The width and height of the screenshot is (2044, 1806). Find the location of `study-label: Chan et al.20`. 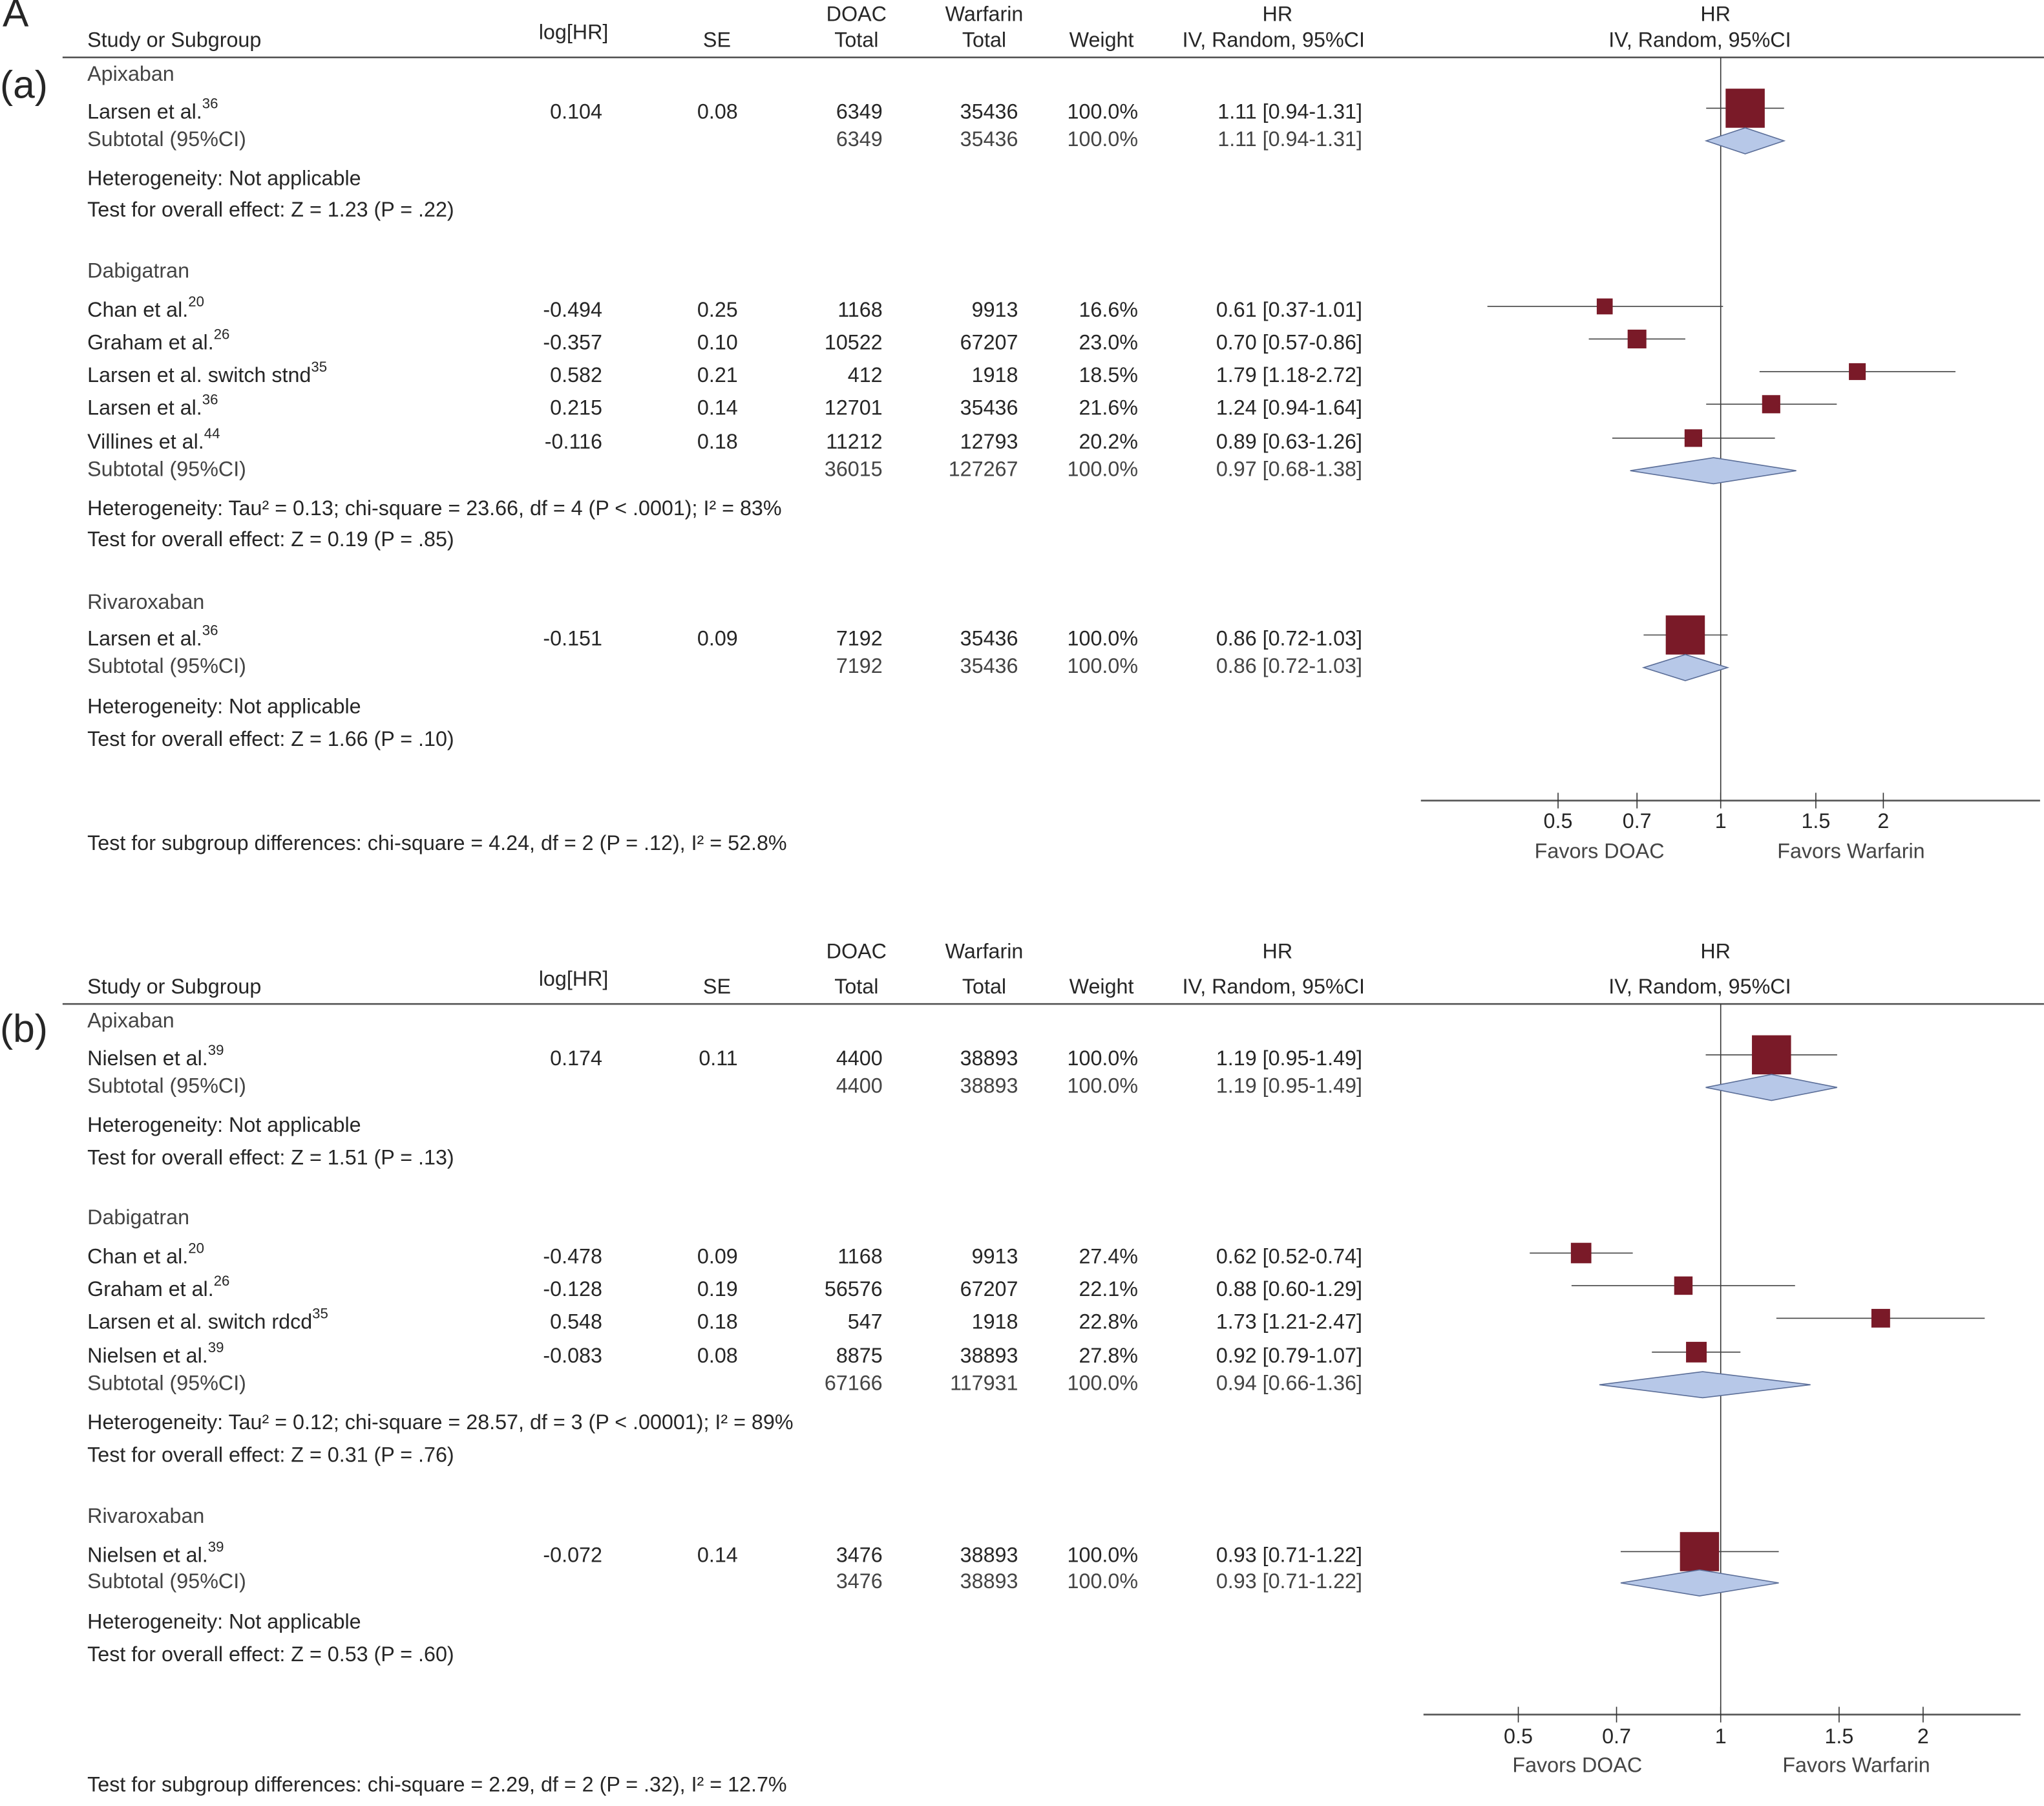

study-label: Chan et al.20 is located at coordinates (145, 309).